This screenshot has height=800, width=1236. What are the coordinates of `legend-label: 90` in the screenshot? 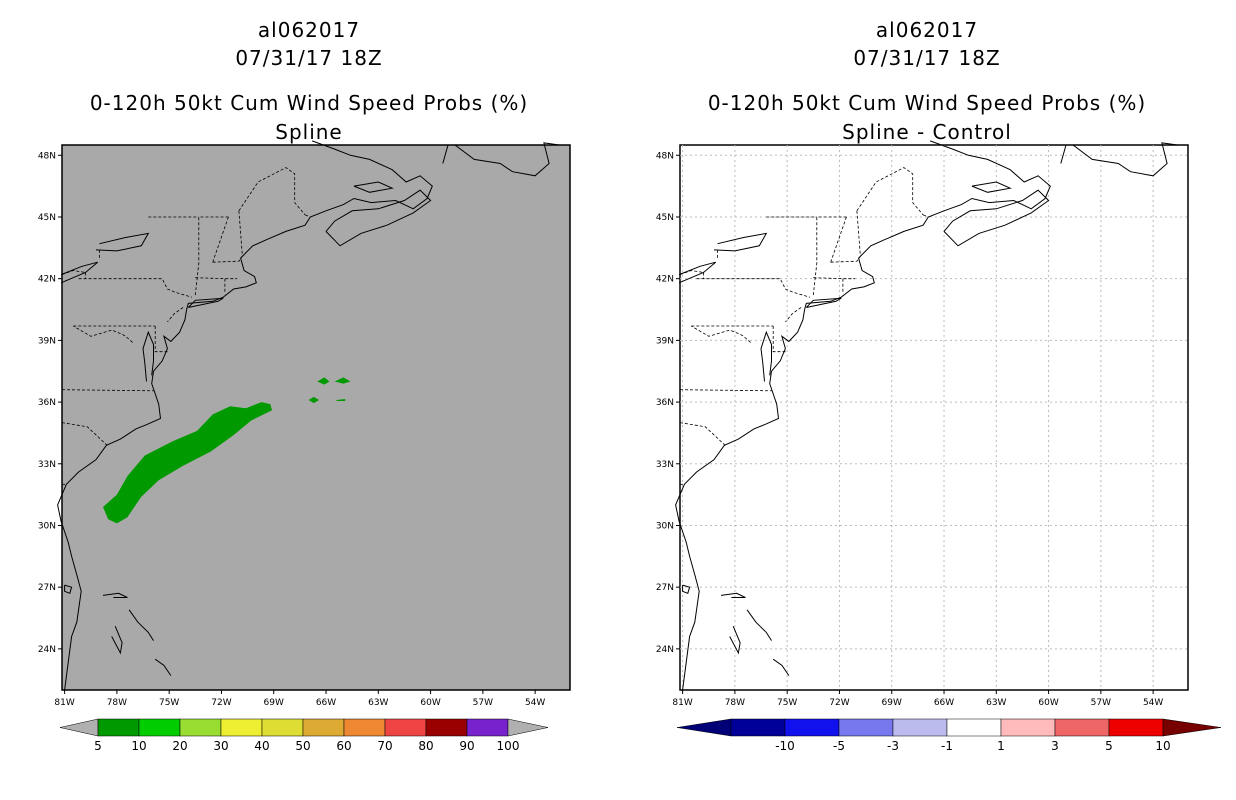 It's located at (466, 746).